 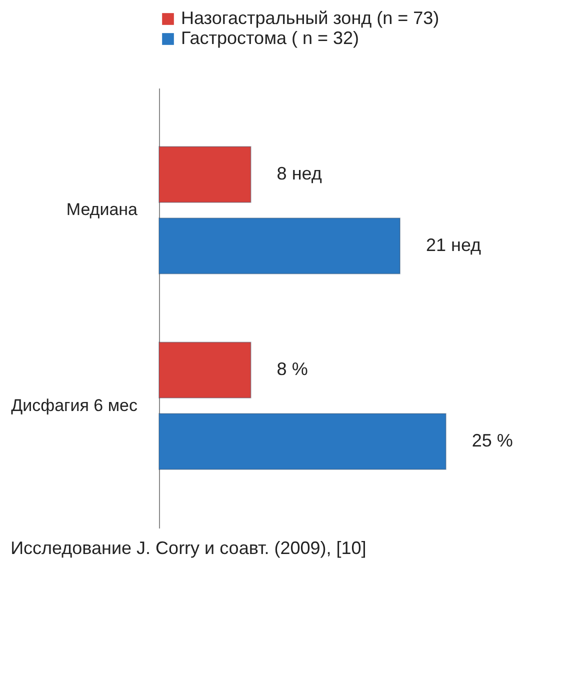 What do you see at coordinates (292, 369) in the screenshot?
I see `data-label: 8 %` at bounding box center [292, 369].